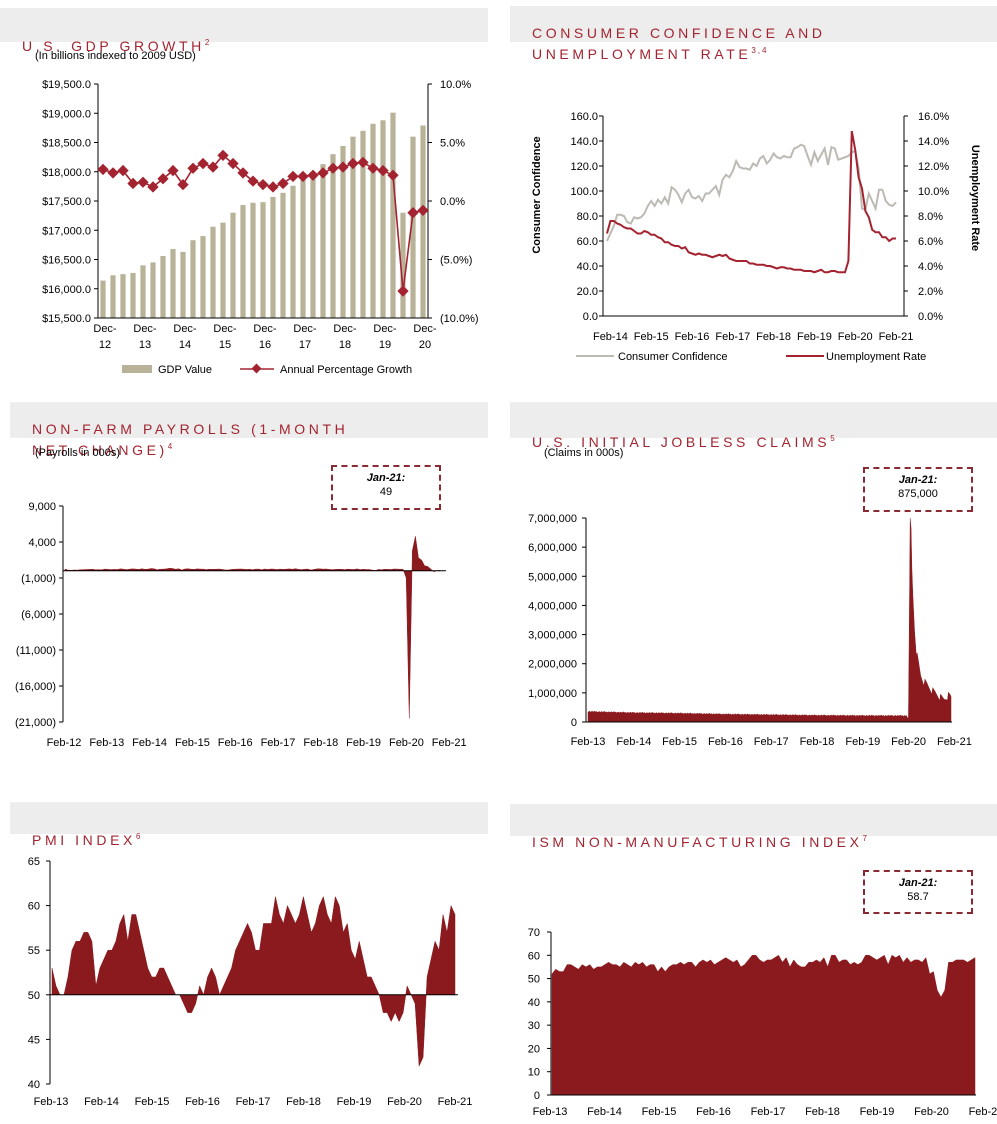  I want to click on ism-footnote: 7, so click(865, 838).